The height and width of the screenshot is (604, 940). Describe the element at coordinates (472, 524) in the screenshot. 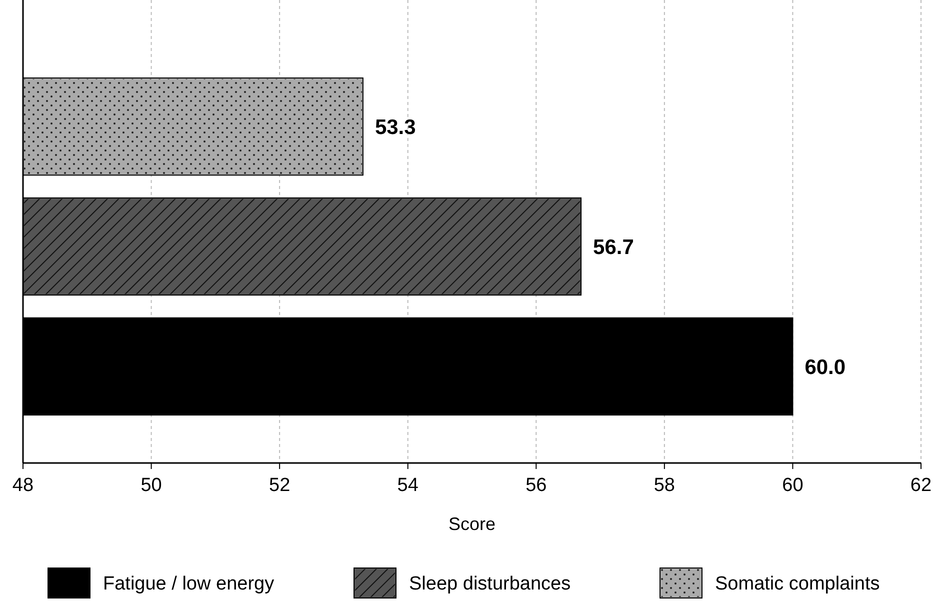

I see `x-axis-title: Score` at that location.